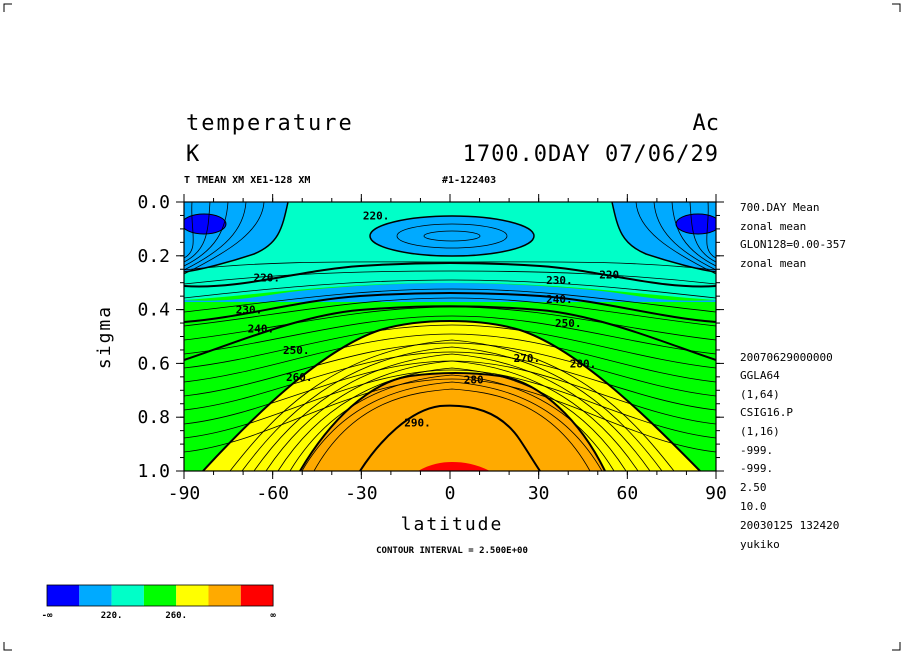 The image size is (904, 654). Describe the element at coordinates (527, 358) in the screenshot. I see `contour-label: 270.` at that location.